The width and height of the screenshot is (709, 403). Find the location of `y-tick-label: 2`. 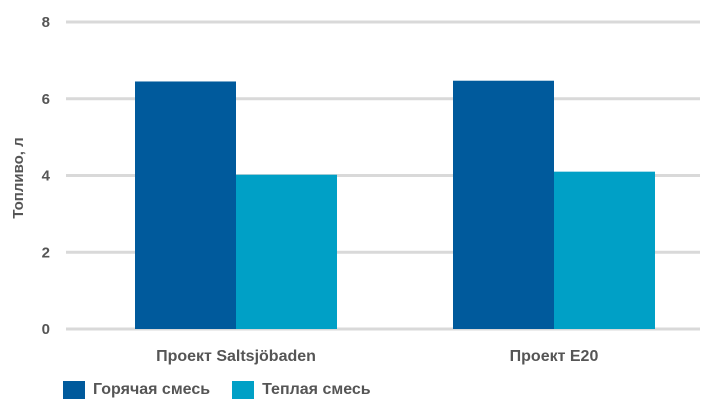

y-tick-label: 2 is located at coordinates (46, 252).